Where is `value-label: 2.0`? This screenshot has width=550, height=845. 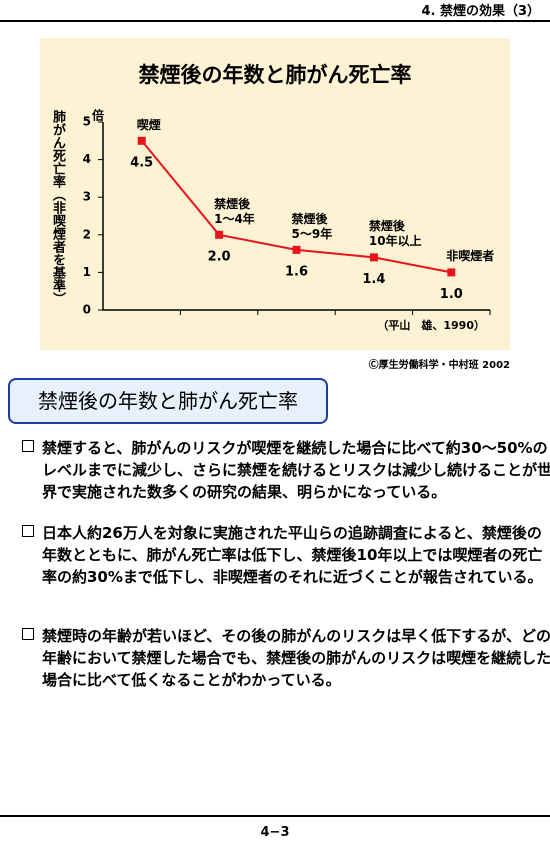
value-label: 2.0 is located at coordinates (219, 256).